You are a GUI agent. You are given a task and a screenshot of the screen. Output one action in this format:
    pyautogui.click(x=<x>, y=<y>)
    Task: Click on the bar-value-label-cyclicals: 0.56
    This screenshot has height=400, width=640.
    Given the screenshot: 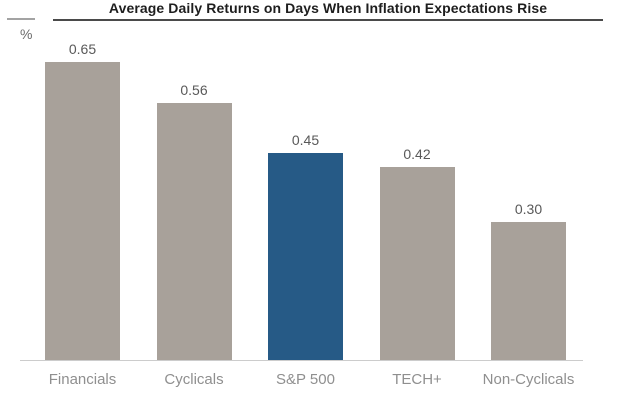 What is the action you would take?
    pyautogui.click(x=194, y=90)
    